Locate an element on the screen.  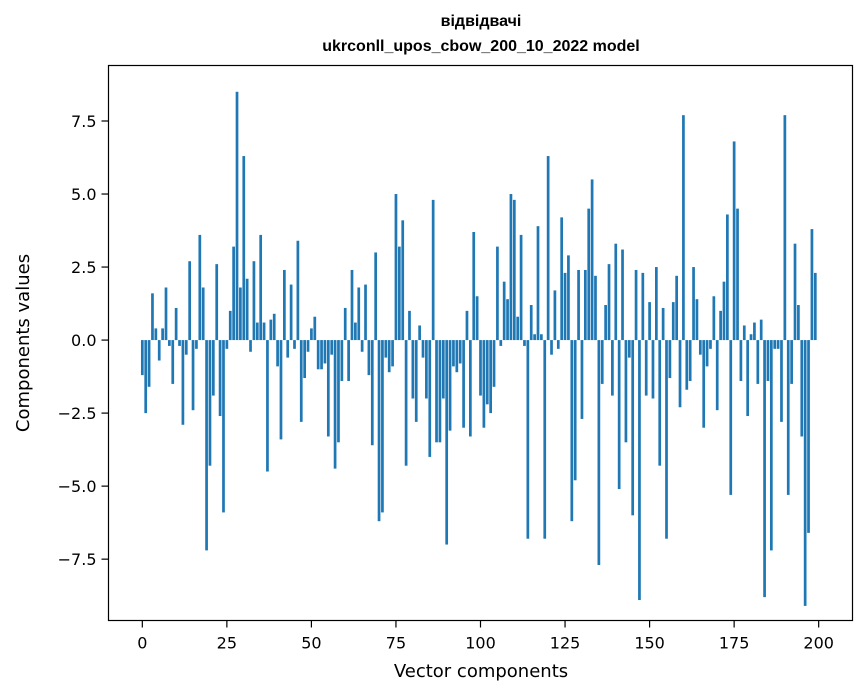
y-axis-label: Components values is located at coordinates (23, 343).